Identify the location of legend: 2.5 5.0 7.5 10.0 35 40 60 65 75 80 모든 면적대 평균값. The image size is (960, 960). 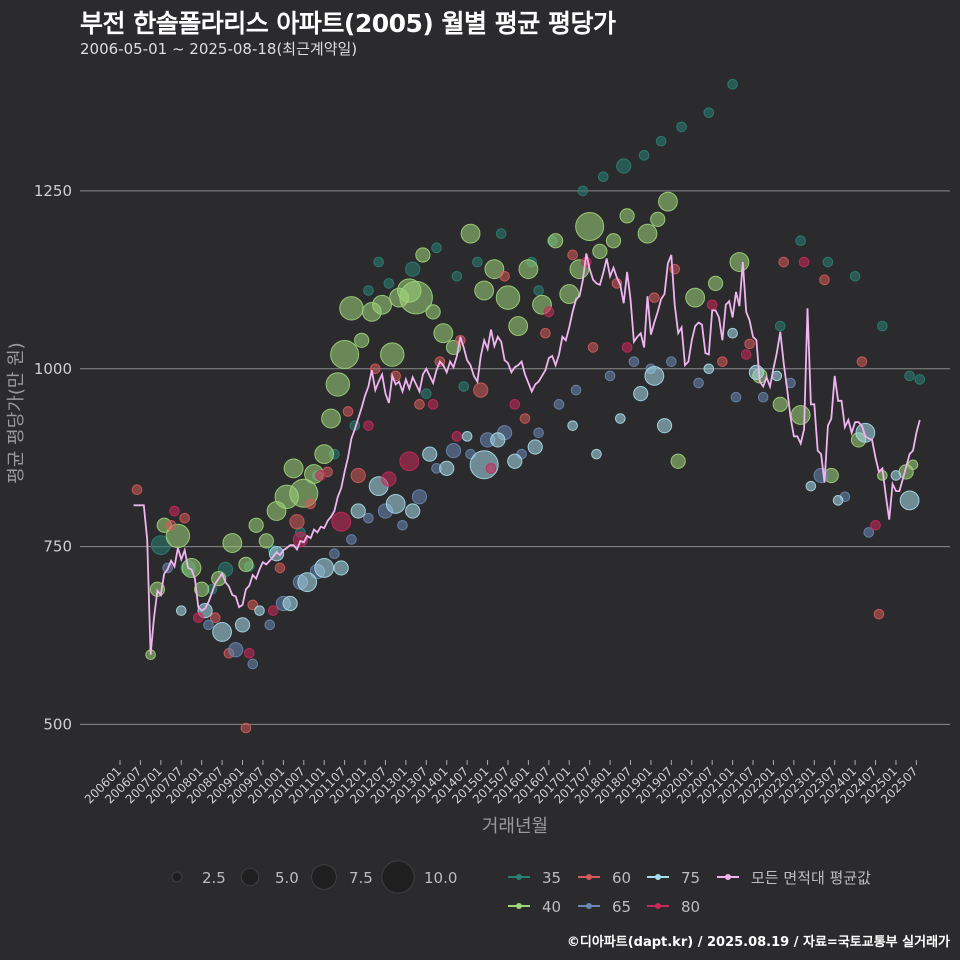
(521, 888).